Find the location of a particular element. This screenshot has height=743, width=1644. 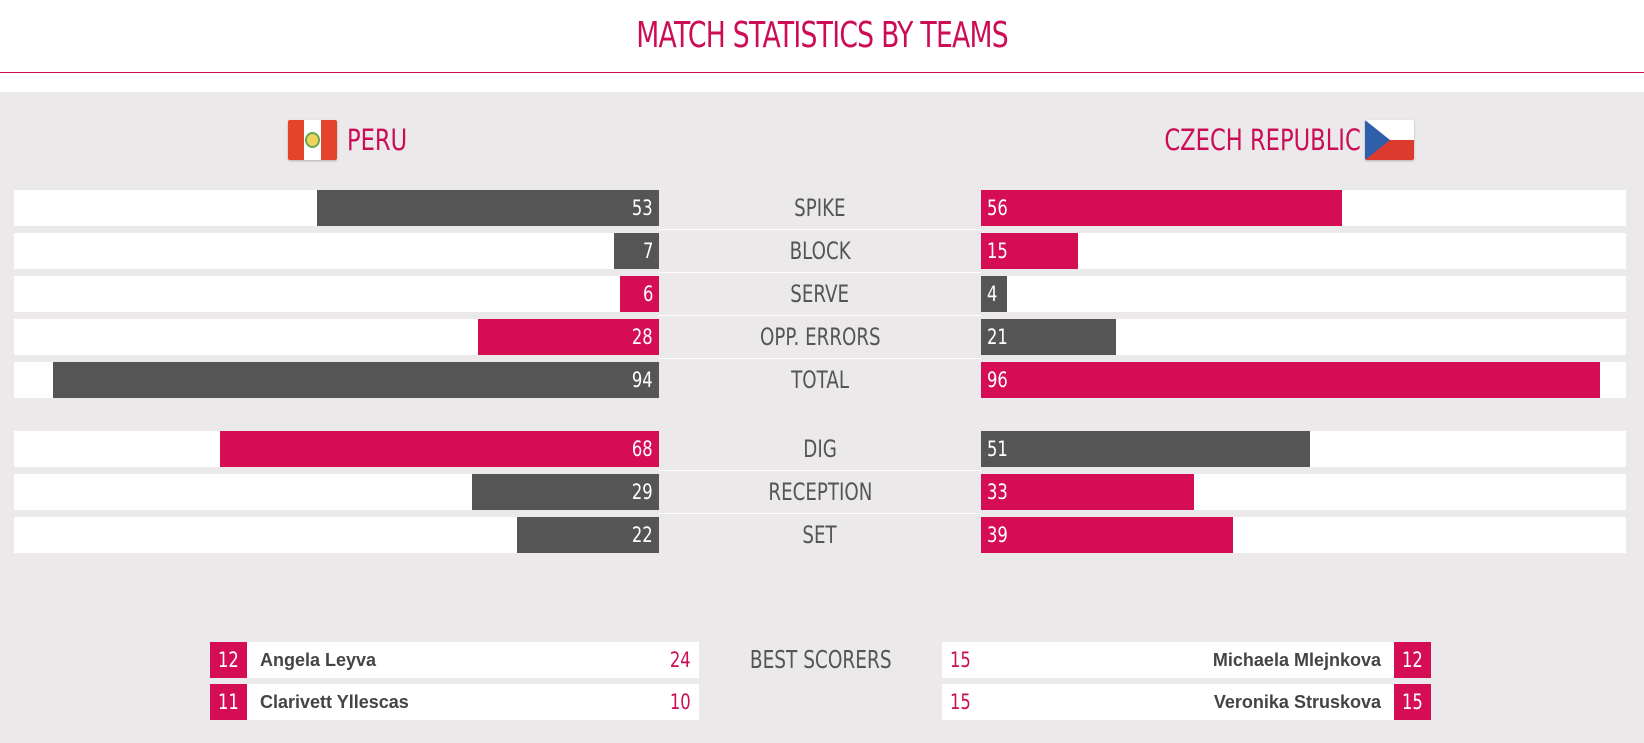

stat-label: DIG is located at coordinates (820, 449).